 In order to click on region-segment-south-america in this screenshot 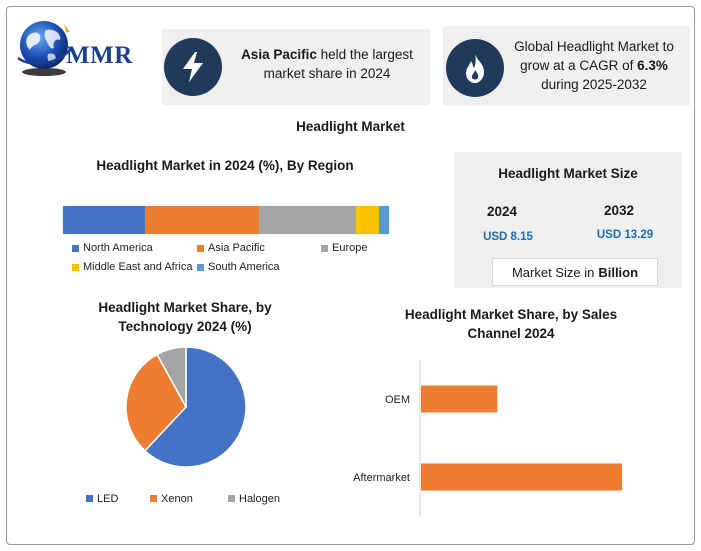, I will do `click(384, 220)`.